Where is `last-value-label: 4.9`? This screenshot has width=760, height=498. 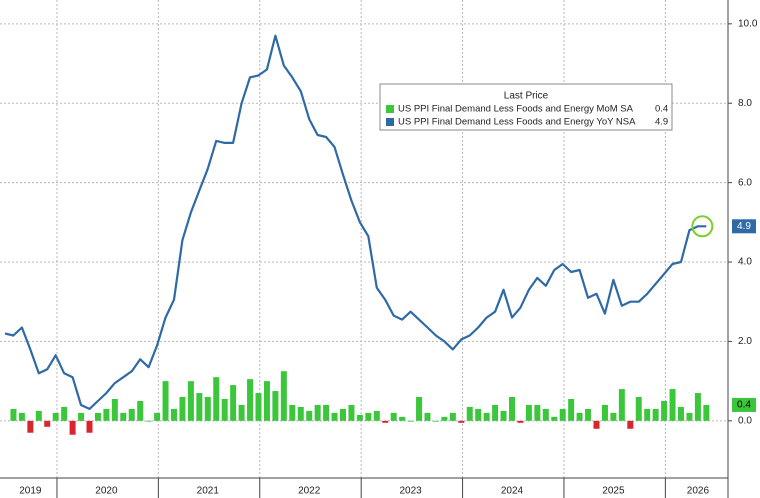
last-value-label: 4.9 is located at coordinates (744, 226).